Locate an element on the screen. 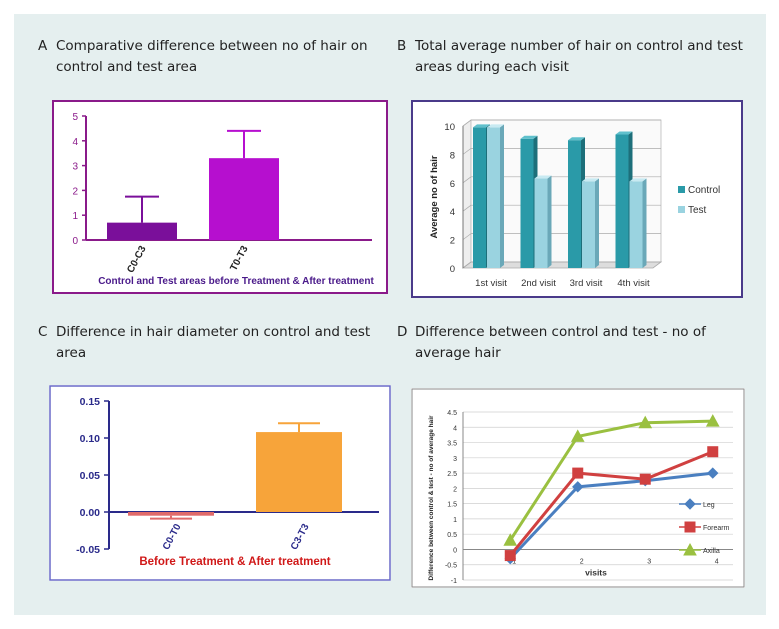 Image resolution: width=779 pixels, height=629 pixels. legend-label: Axilla is located at coordinates (711, 551).